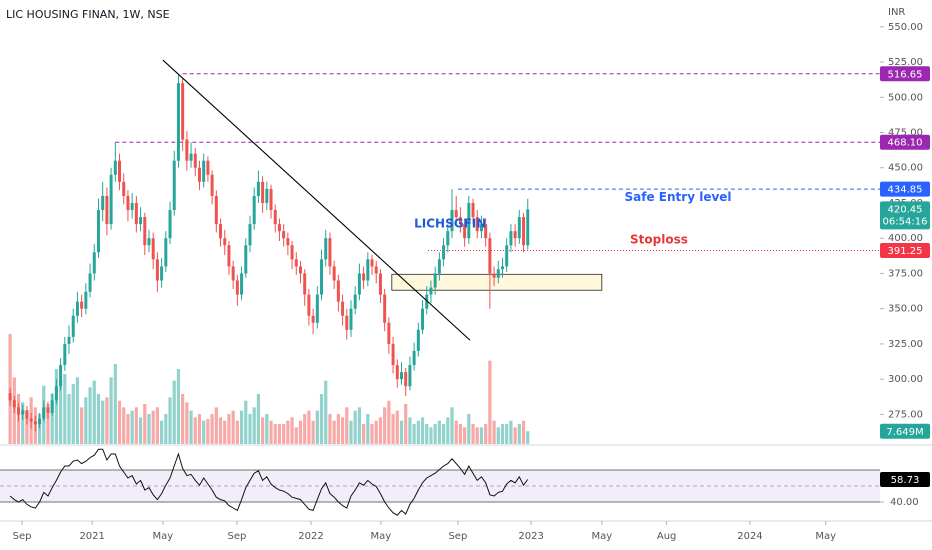 The width and height of the screenshot is (932, 550). Describe the element at coordinates (905, 215) in the screenshot. I see `last-price-box` at that location.